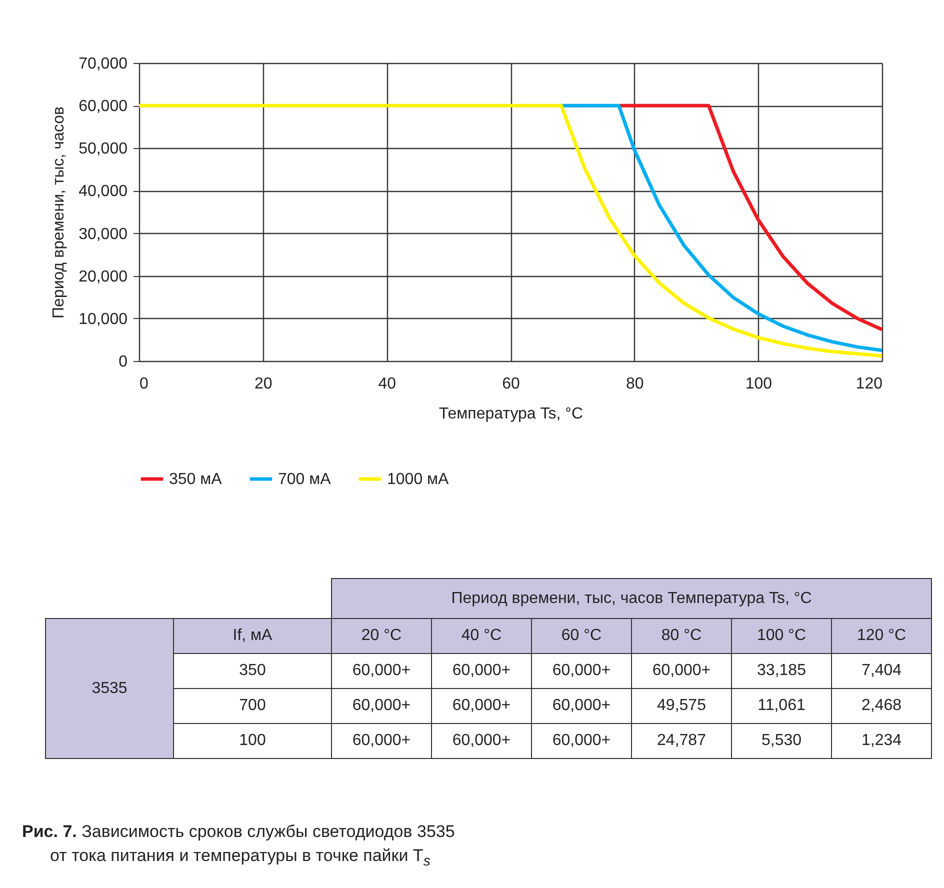 The image size is (944, 888). I want to click on legend-label: 1000 мА, so click(418, 479).